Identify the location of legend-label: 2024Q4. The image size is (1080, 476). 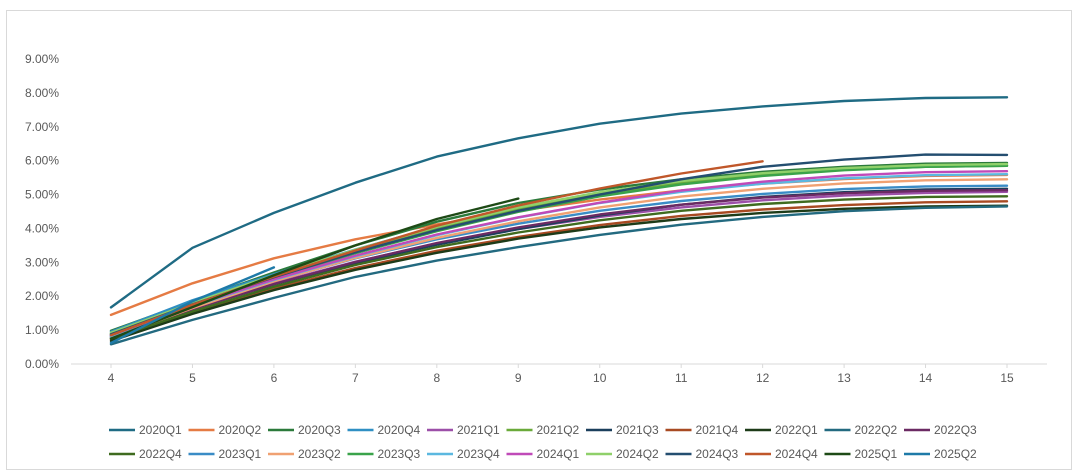
(796, 454).